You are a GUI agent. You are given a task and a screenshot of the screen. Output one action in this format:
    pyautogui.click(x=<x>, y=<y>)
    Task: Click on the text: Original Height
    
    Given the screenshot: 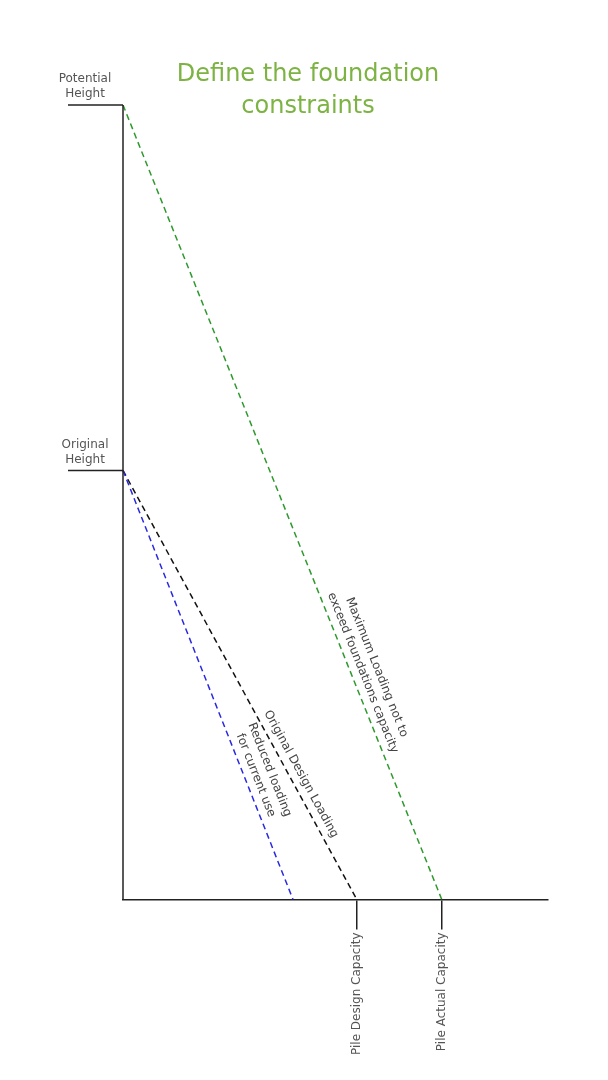 What is the action you would take?
    pyautogui.click(x=85, y=451)
    